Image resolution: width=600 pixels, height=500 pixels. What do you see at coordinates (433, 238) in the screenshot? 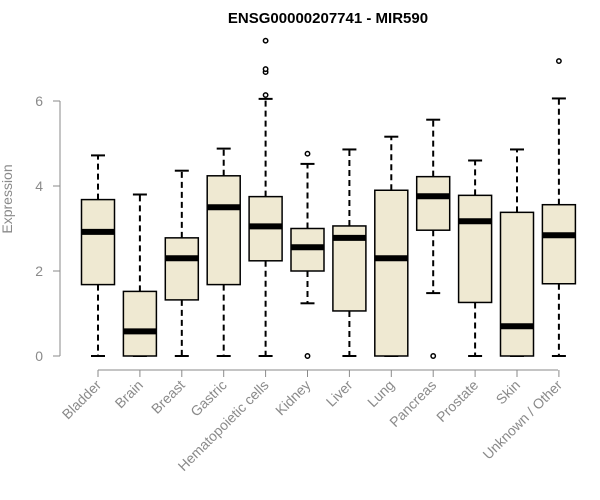
I see `box-pancreas` at bounding box center [433, 238].